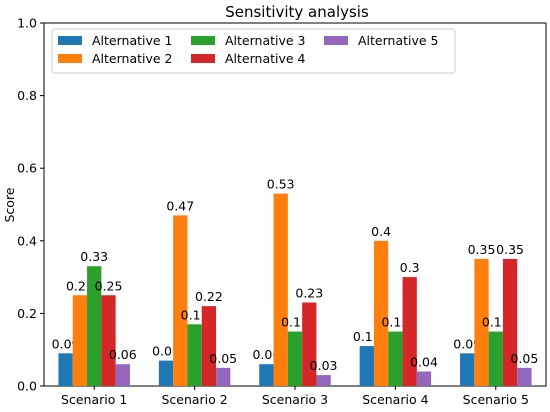 The image size is (550, 412). Describe the element at coordinates (367, 336) in the screenshot. I see `data-label: 0.11` at that location.